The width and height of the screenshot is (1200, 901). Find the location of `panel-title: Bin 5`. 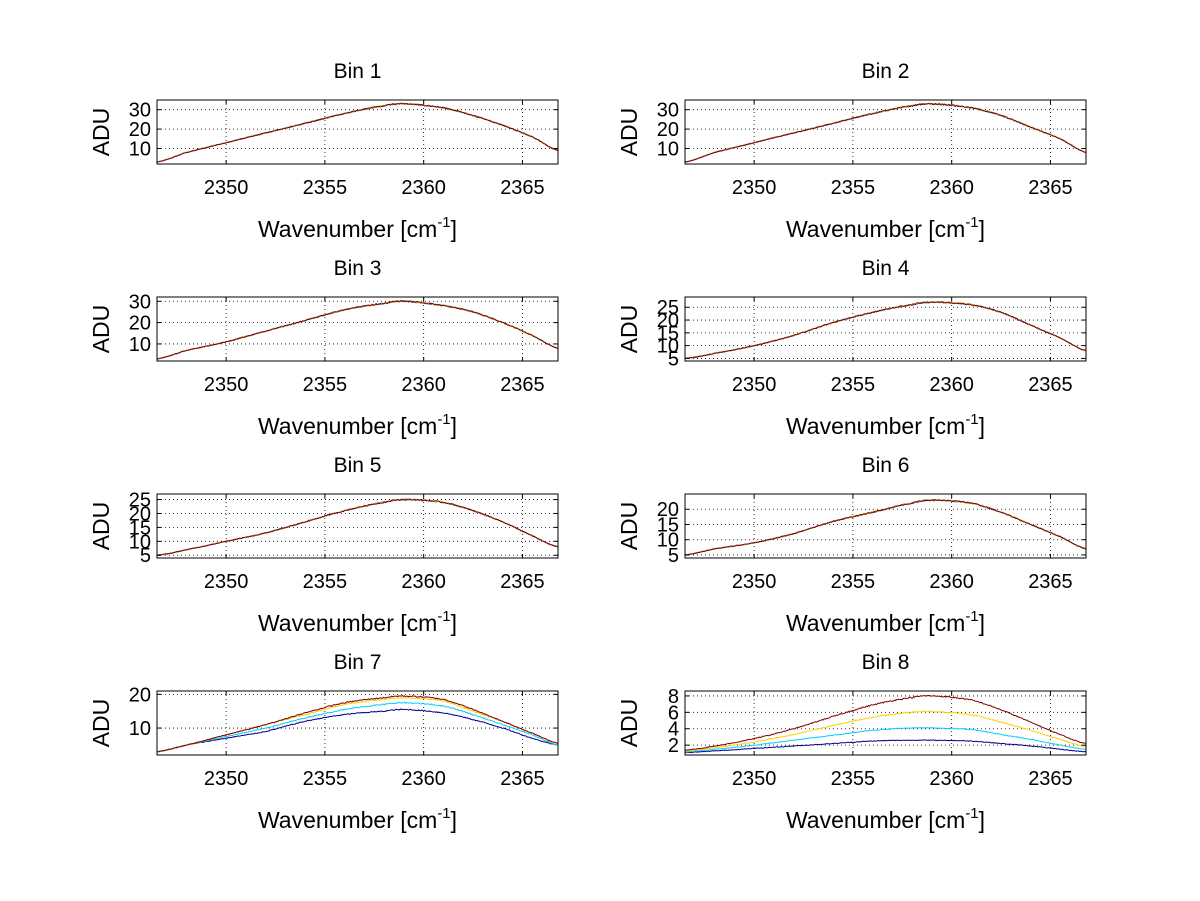

panel-title: Bin 5 is located at coordinates (358, 465).